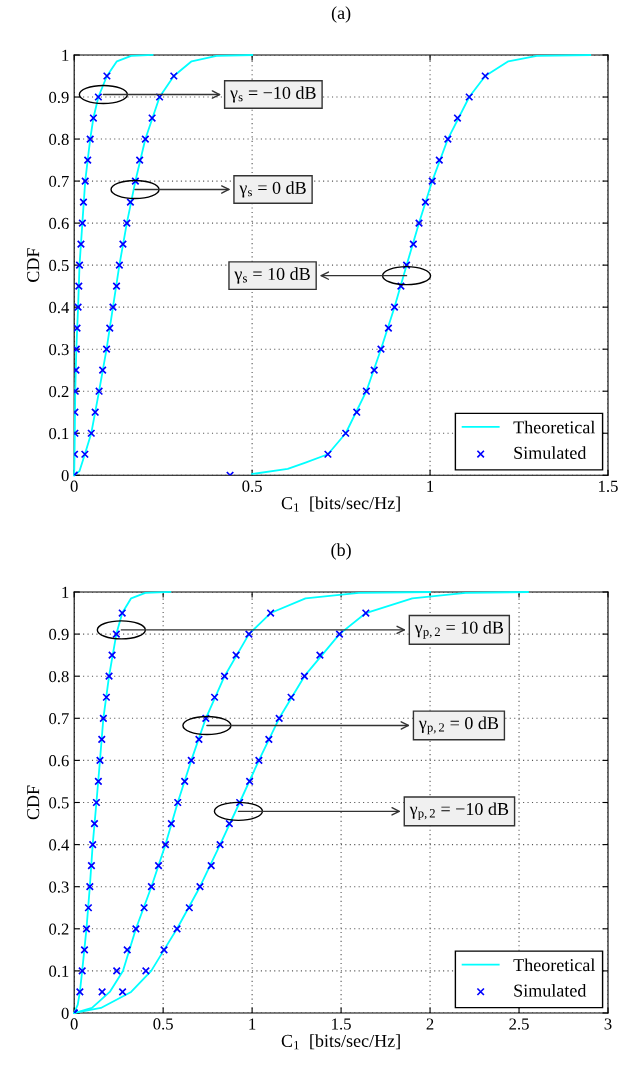 The height and width of the screenshot is (1068, 634). Describe the element at coordinates (608, 486) in the screenshot. I see `x-tick-label: 1.5` at that location.